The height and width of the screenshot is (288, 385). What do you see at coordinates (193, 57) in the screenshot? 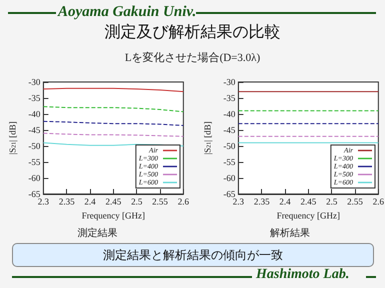
I see `chart-subtitle: Lを変化させた場合(D=3.0λ)` at bounding box center [193, 57].